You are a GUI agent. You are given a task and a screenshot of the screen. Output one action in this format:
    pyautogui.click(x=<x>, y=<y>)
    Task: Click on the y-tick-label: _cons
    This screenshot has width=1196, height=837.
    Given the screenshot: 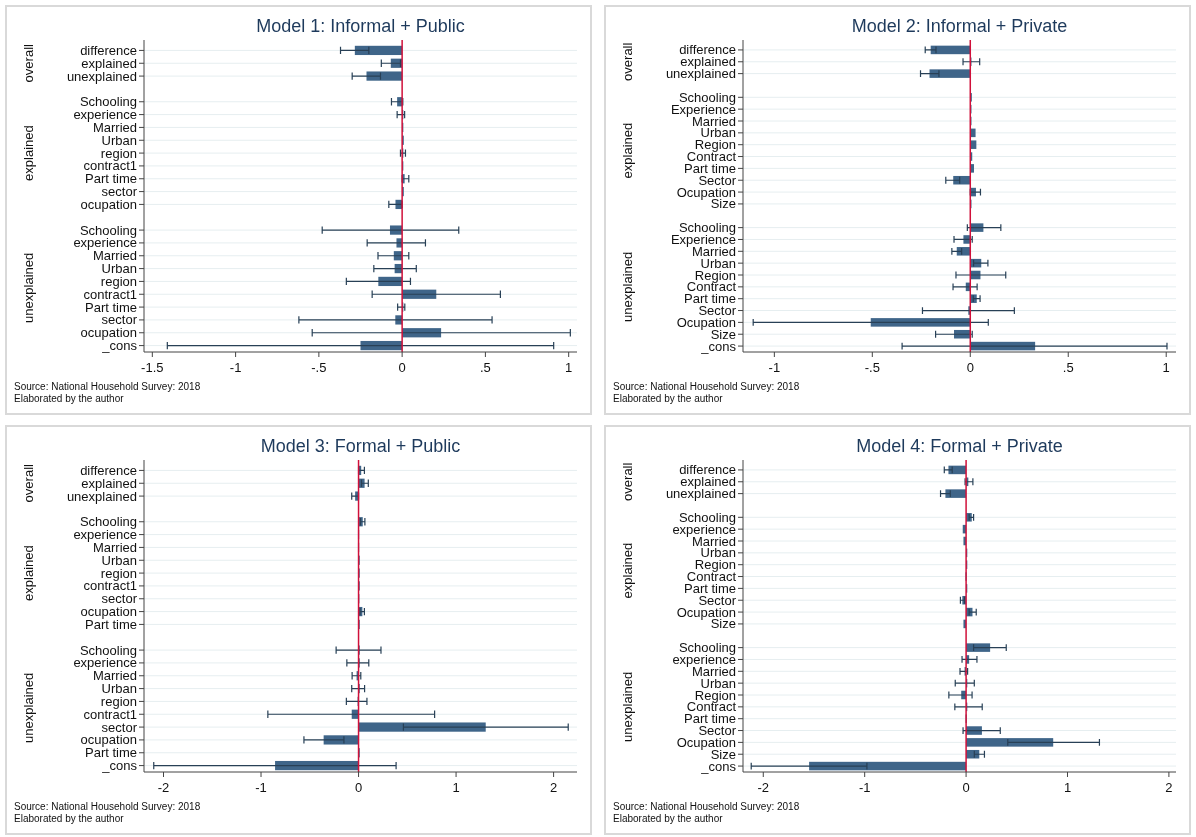 What is the action you would take?
    pyautogui.click(x=119, y=766)
    